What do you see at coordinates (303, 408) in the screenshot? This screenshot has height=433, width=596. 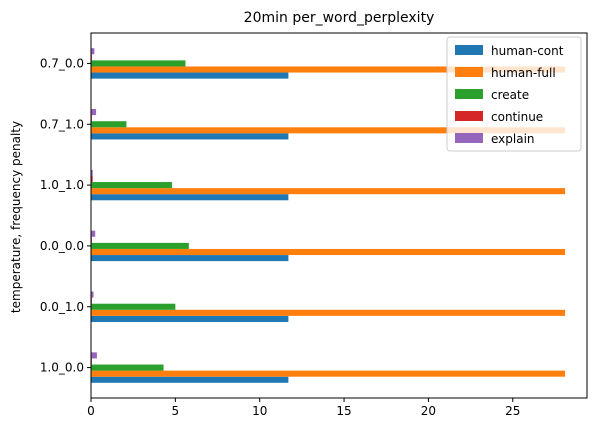 I see `x-ticks: 0 5 10 15 20 25` at bounding box center [303, 408].